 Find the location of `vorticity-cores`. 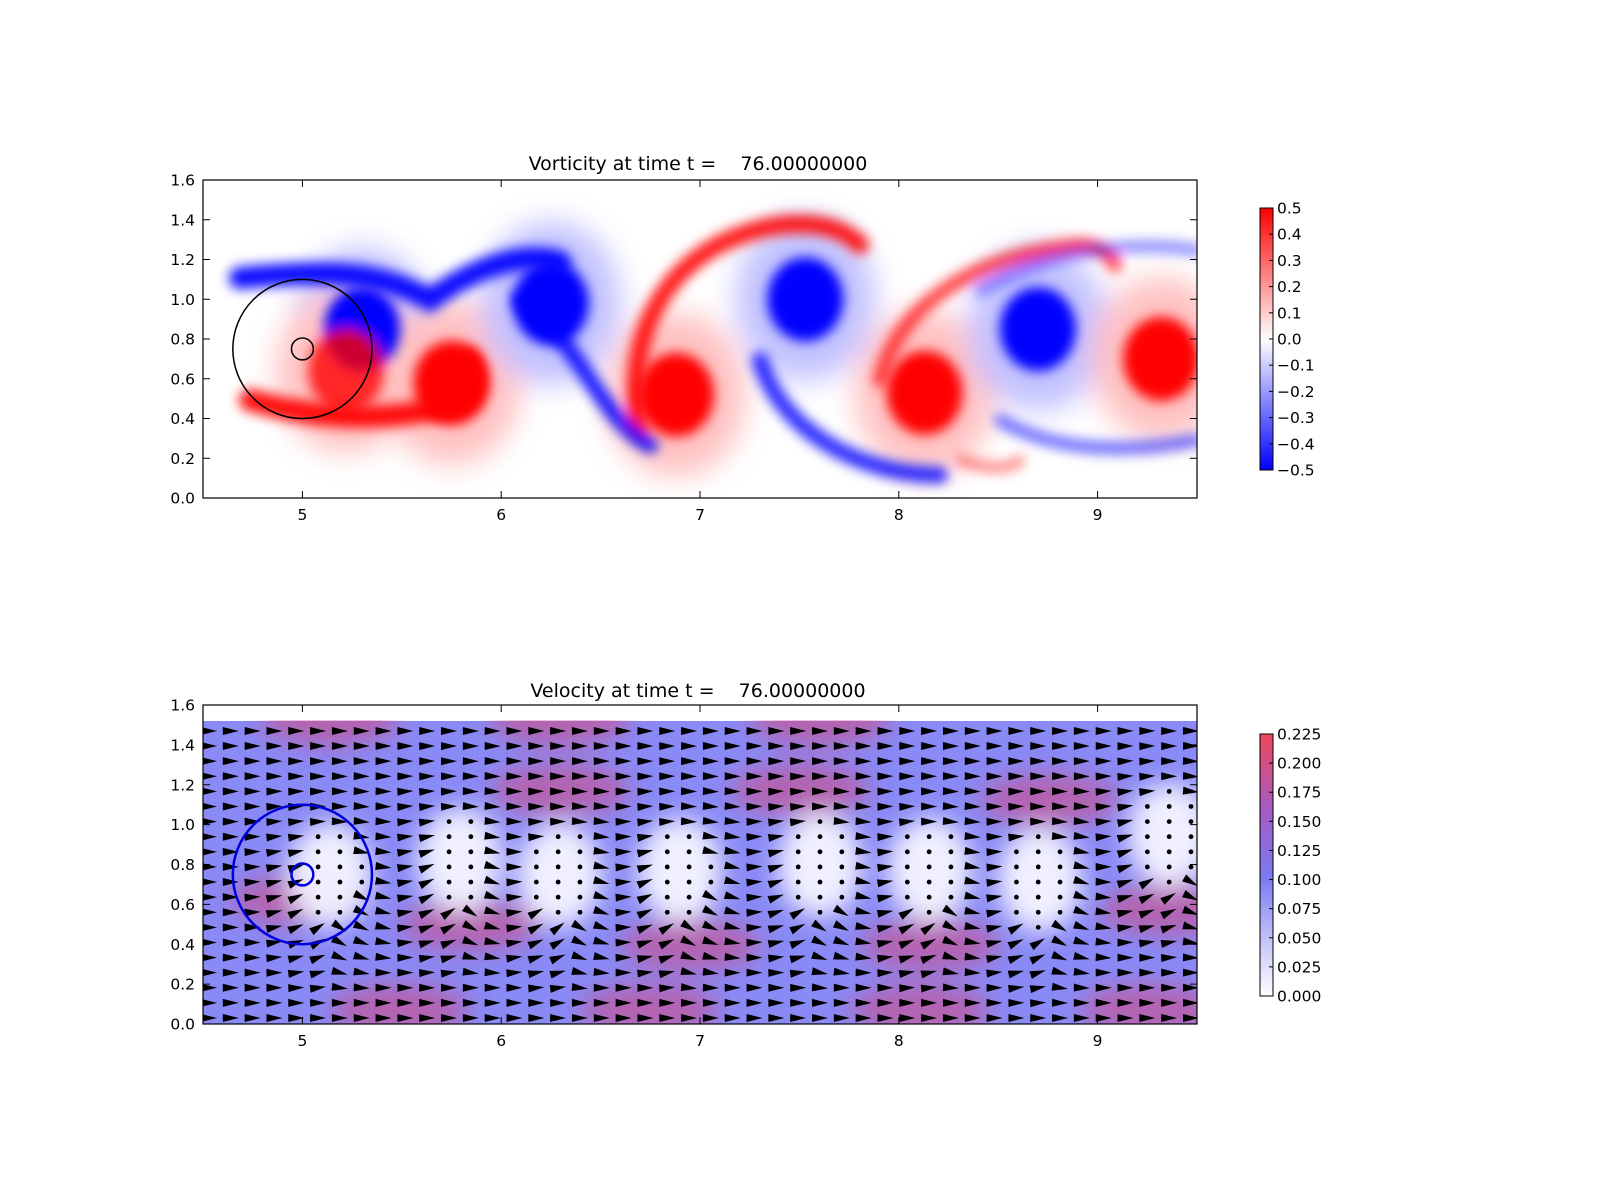

vorticity-cores is located at coordinates (752, 347).